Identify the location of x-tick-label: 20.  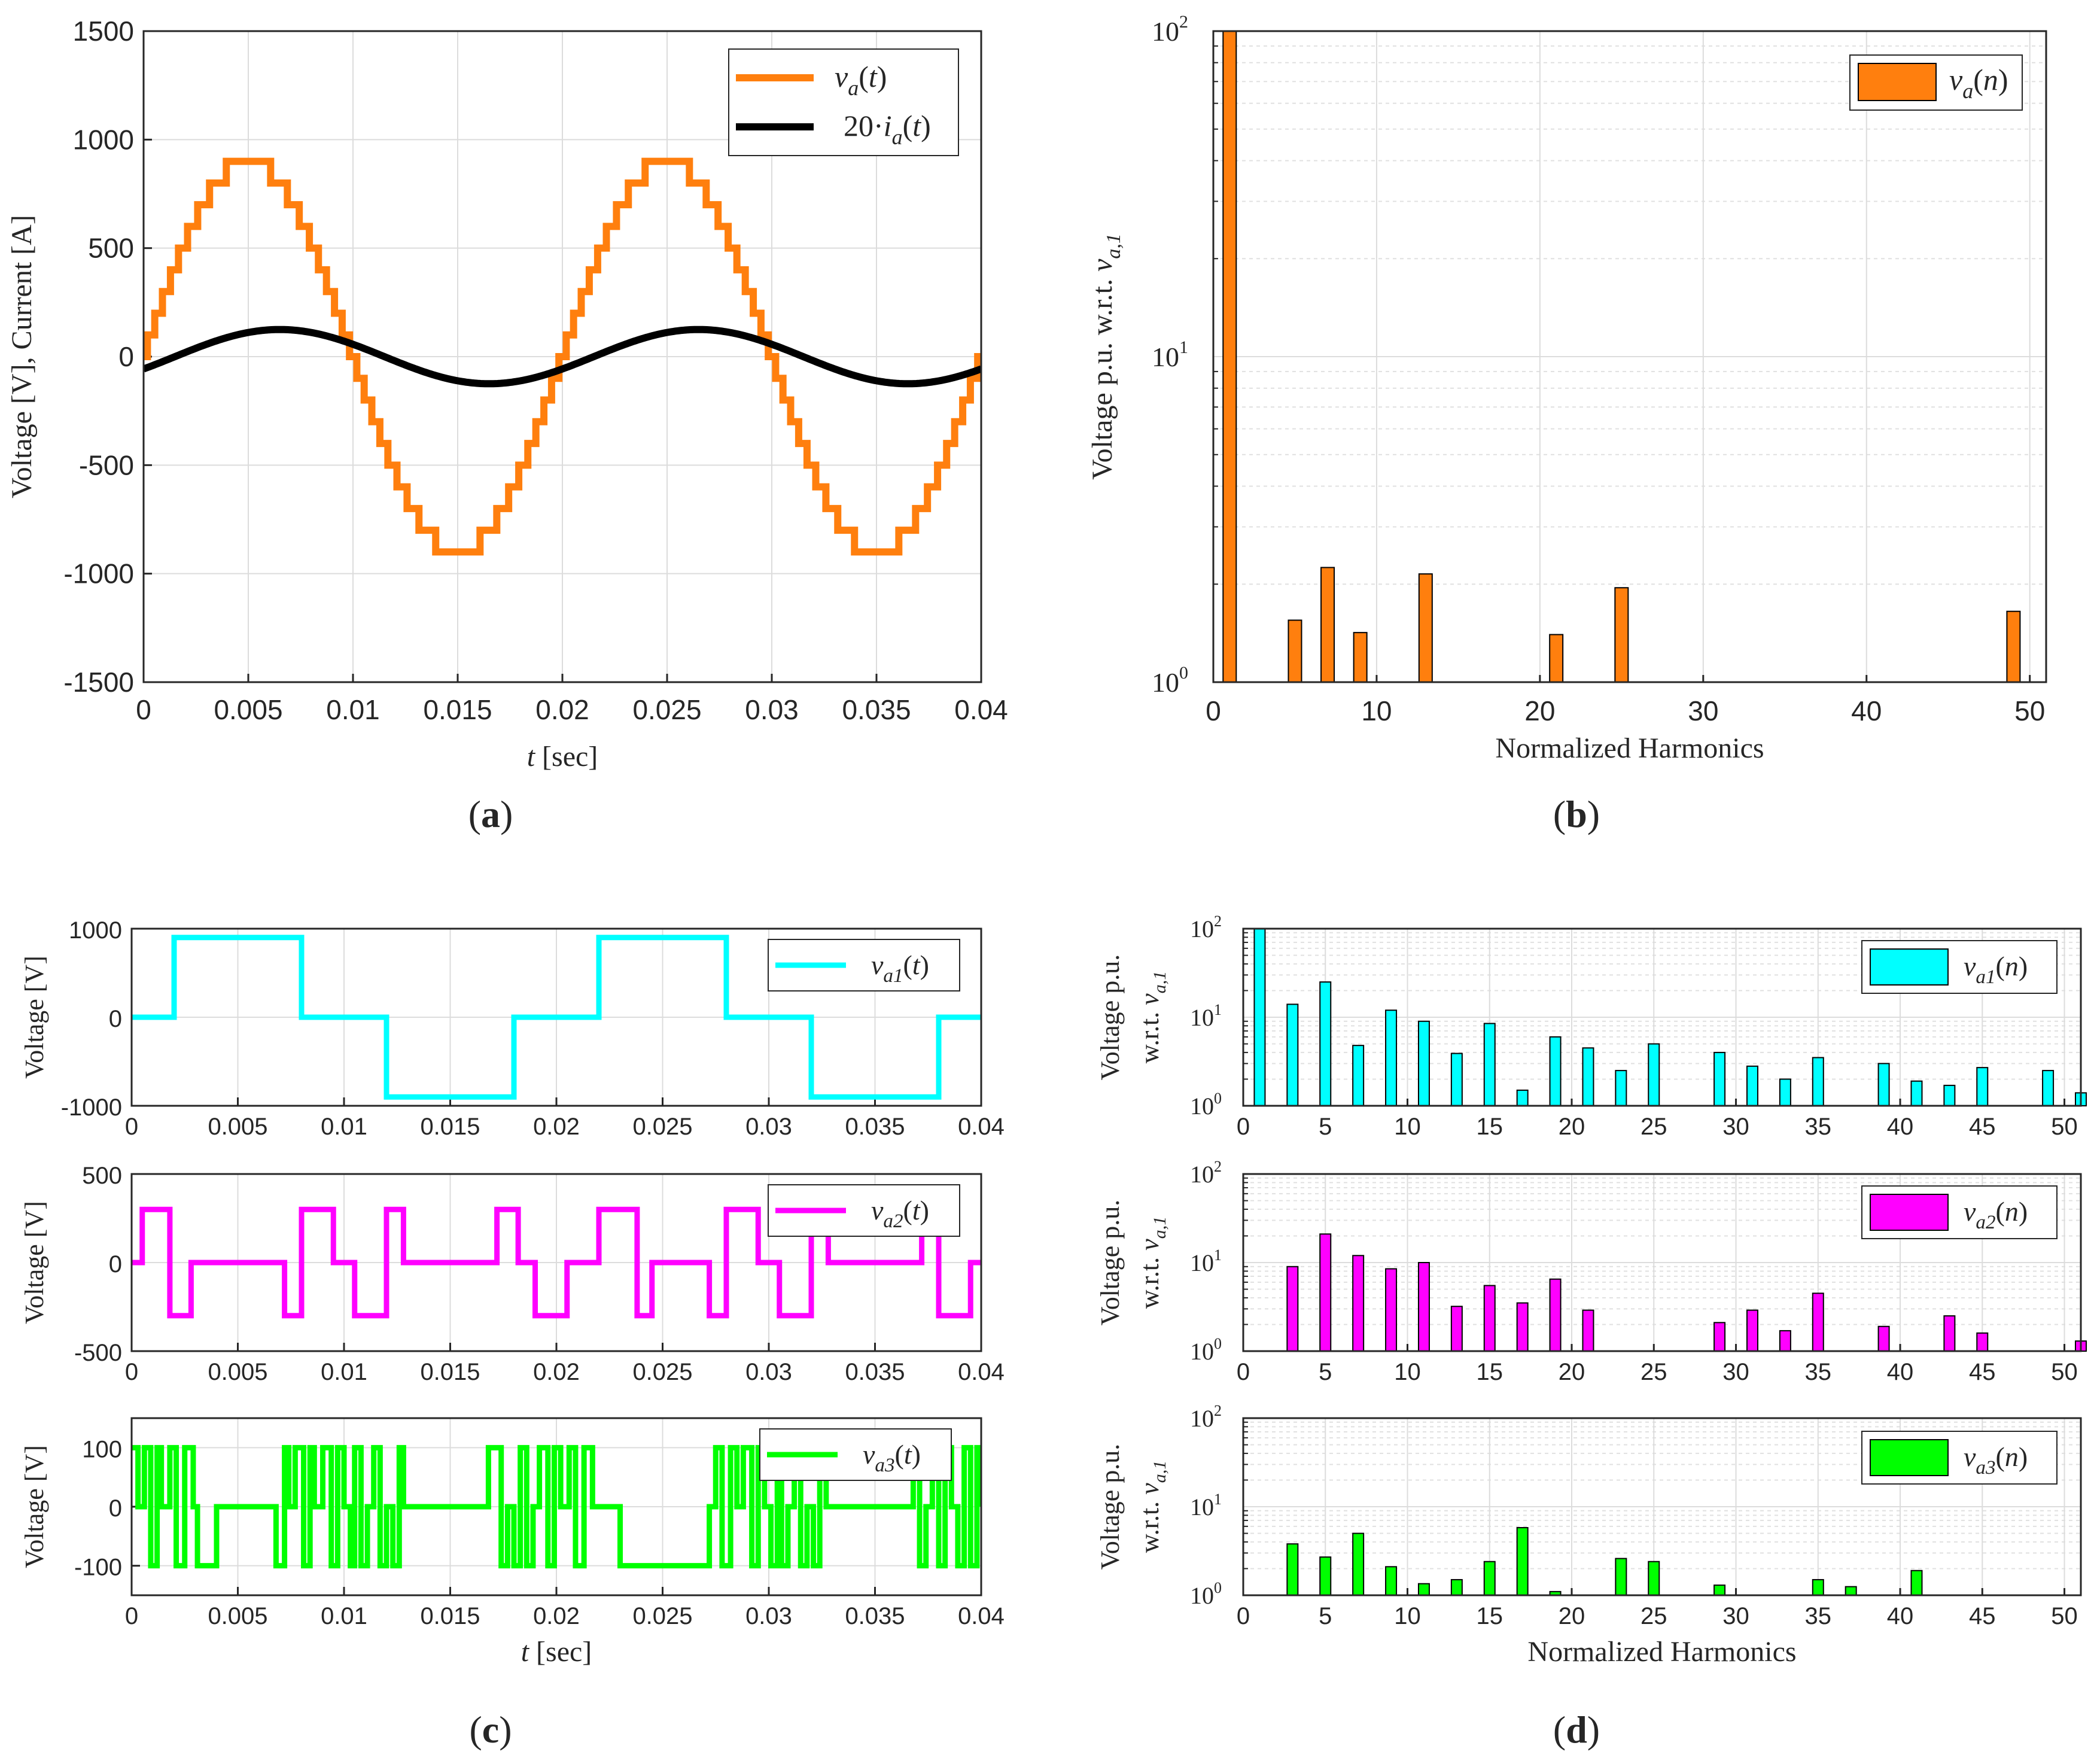
(1572, 1616).